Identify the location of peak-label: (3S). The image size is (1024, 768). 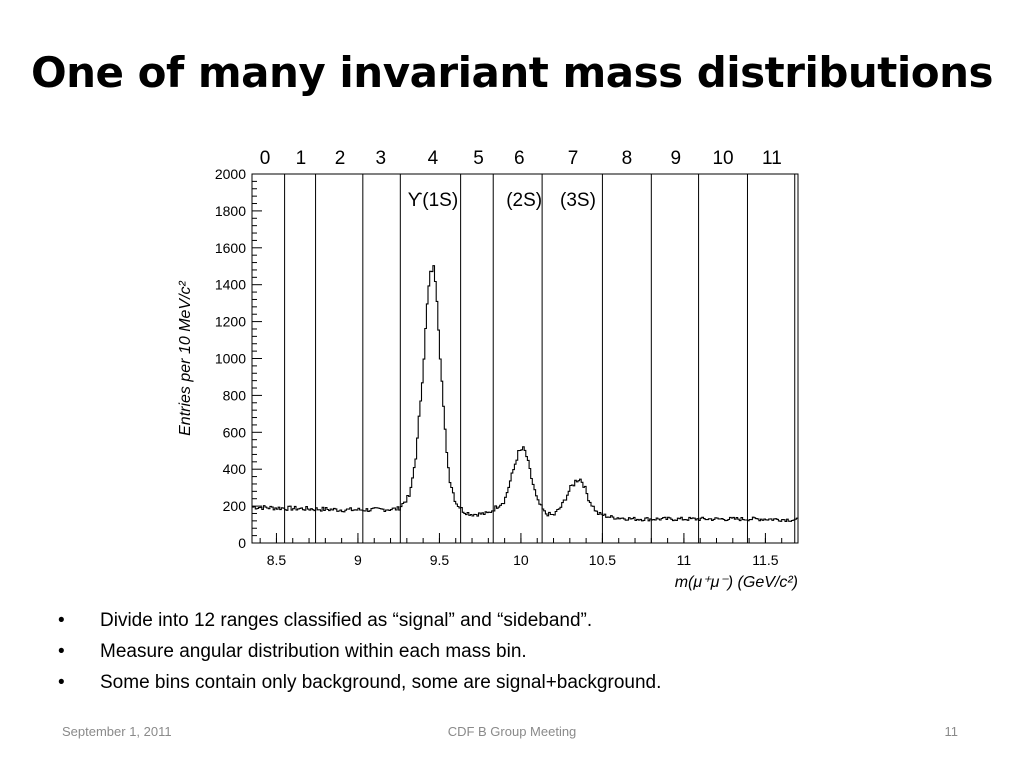
(578, 200).